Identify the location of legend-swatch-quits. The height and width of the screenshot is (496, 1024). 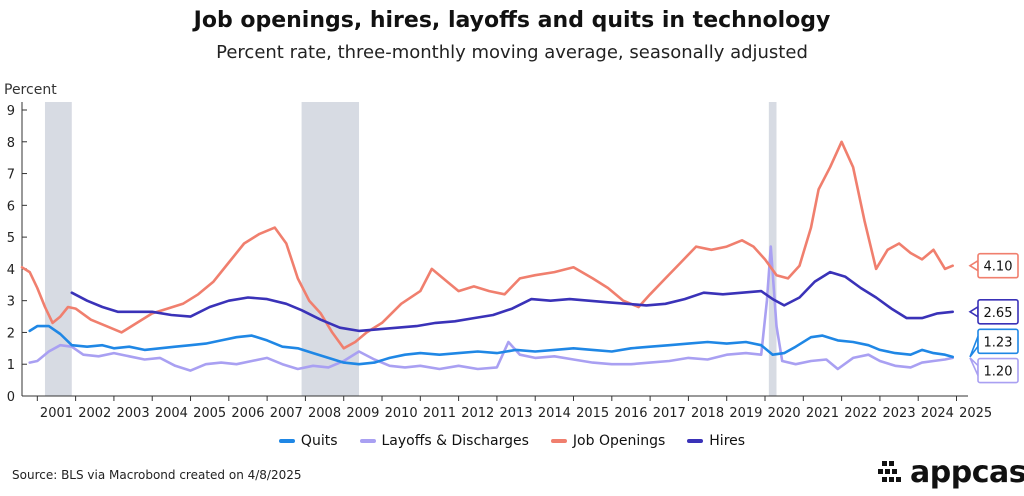
(286, 441).